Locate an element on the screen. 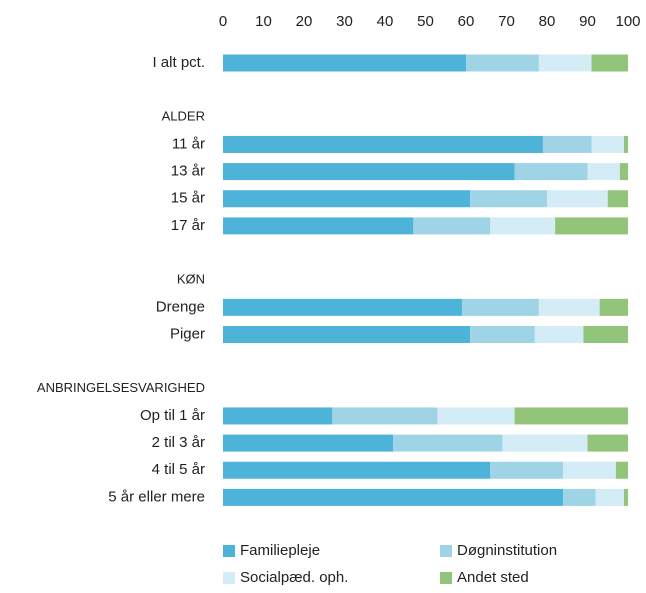 Image resolution: width=646 pixels, height=593 pixels. y-tick-label: 17 år is located at coordinates (188, 225).